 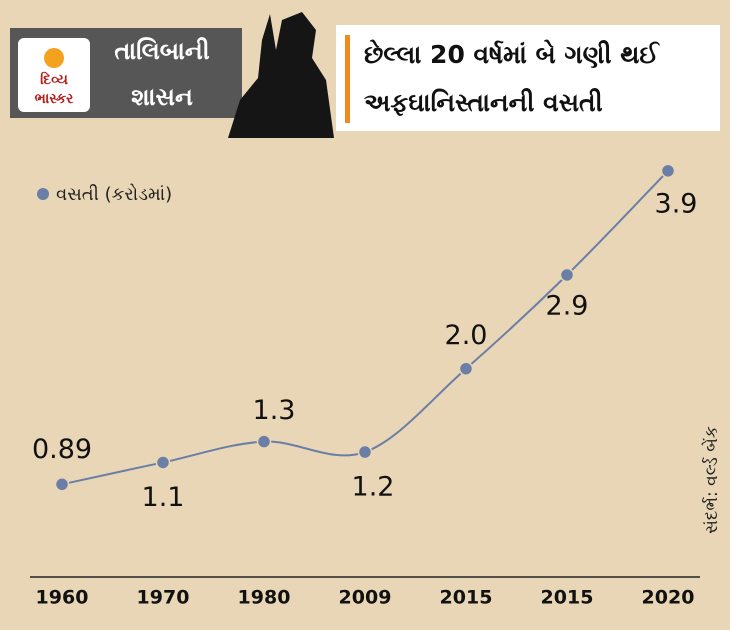 What do you see at coordinates (274, 410) in the screenshot?
I see `data-label: 1.3` at bounding box center [274, 410].